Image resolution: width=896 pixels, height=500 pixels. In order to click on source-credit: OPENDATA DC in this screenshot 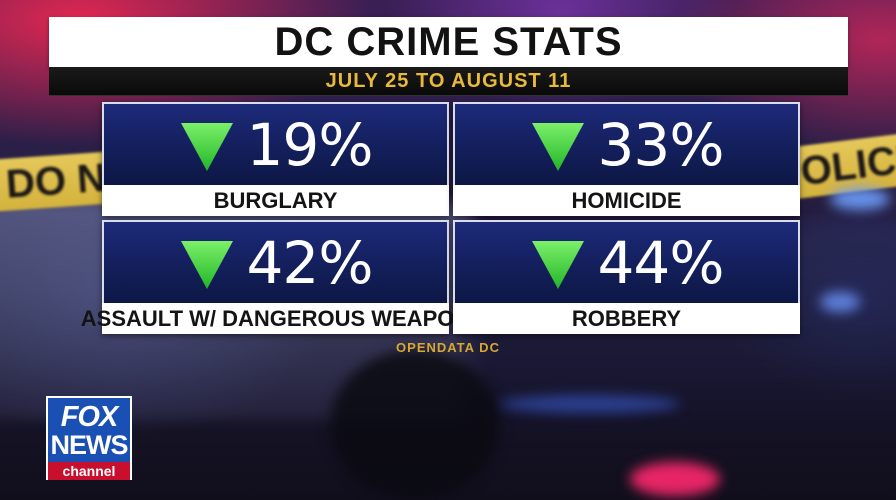, I will do `click(448, 347)`.